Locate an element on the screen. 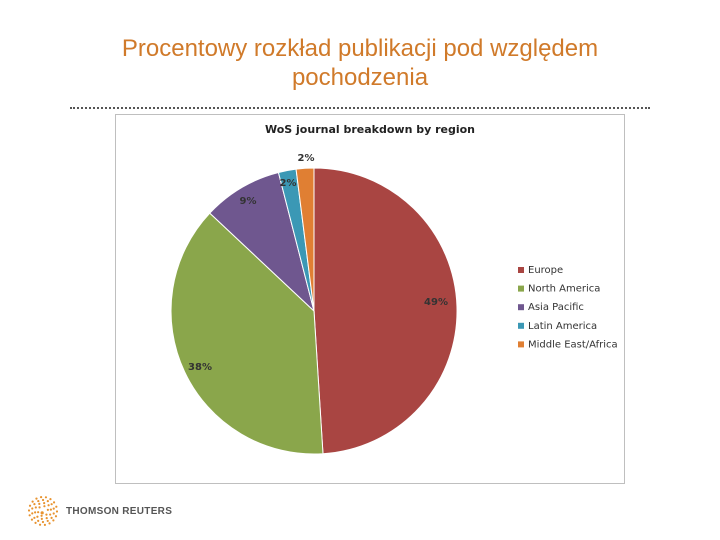  thomson-reuters-logo-icon is located at coordinates (43, 511).